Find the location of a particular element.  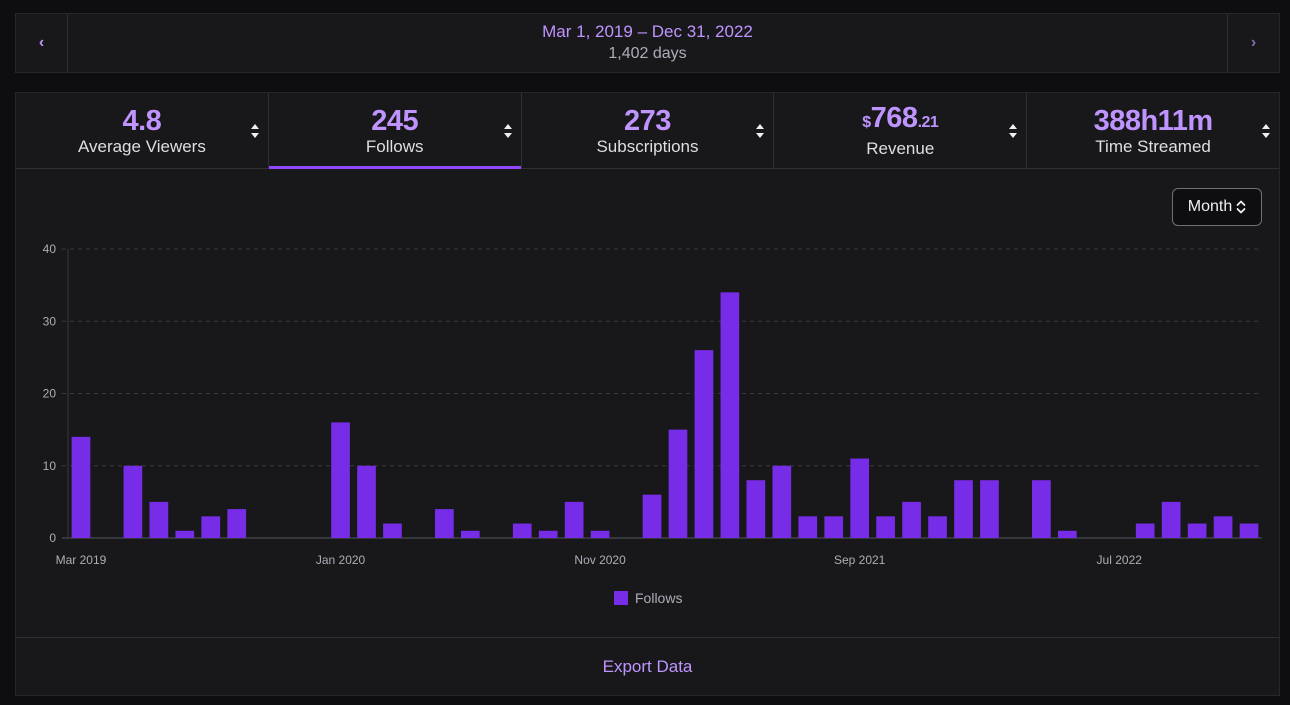

tab-revenue: $768.21 Revenue is located at coordinates (901, 130).